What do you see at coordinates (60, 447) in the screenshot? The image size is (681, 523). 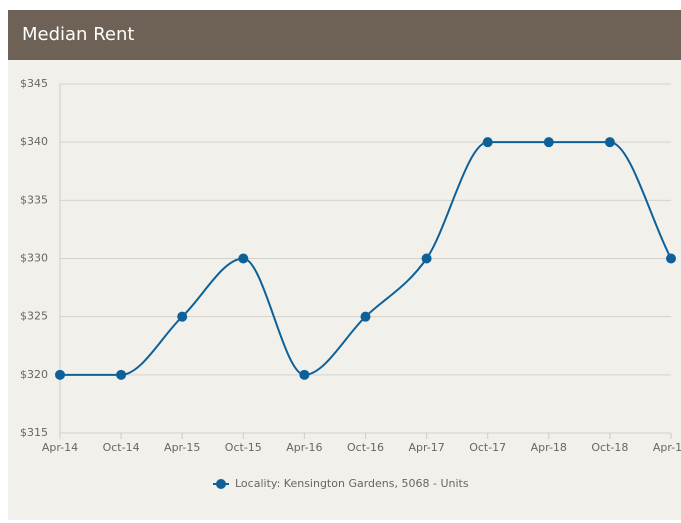 I see `x-tick-label: Apr-14` at bounding box center [60, 447].